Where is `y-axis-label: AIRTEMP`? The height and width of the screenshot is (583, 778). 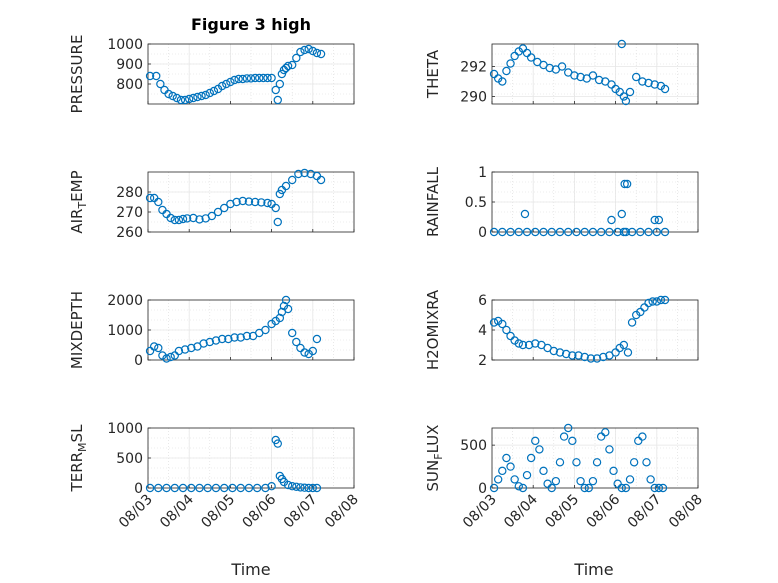 y-axis-label: AIRTEMP is located at coordinates (78, 201).